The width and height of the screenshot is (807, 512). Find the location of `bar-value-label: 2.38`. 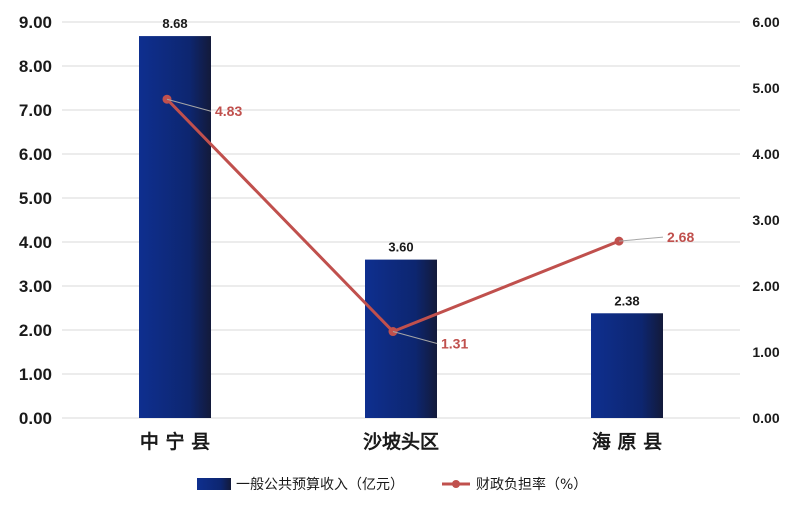

bar-value-label: 2.38 is located at coordinates (626, 300).